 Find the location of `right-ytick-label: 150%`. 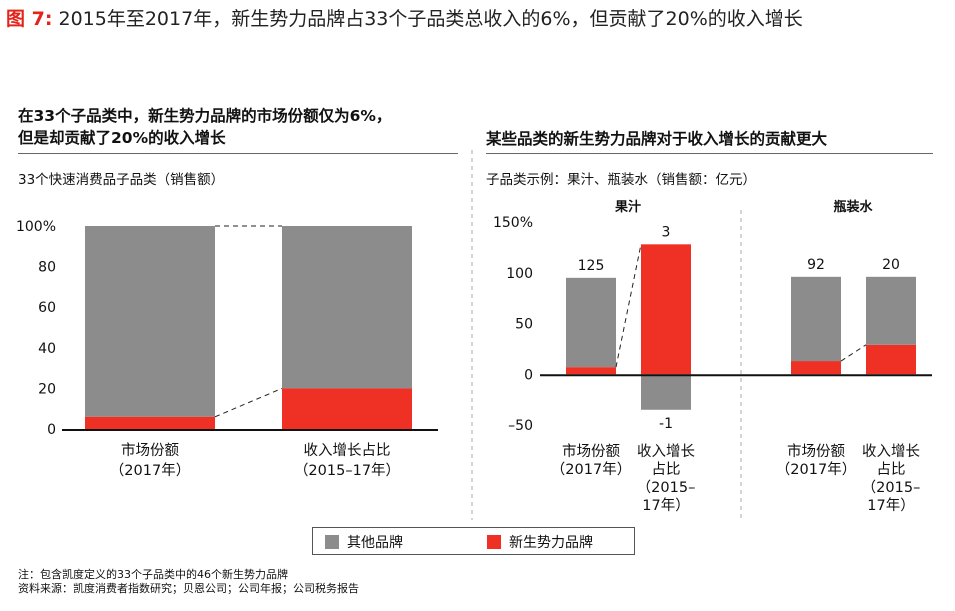

right-ytick-label: 150% is located at coordinates (513, 223).